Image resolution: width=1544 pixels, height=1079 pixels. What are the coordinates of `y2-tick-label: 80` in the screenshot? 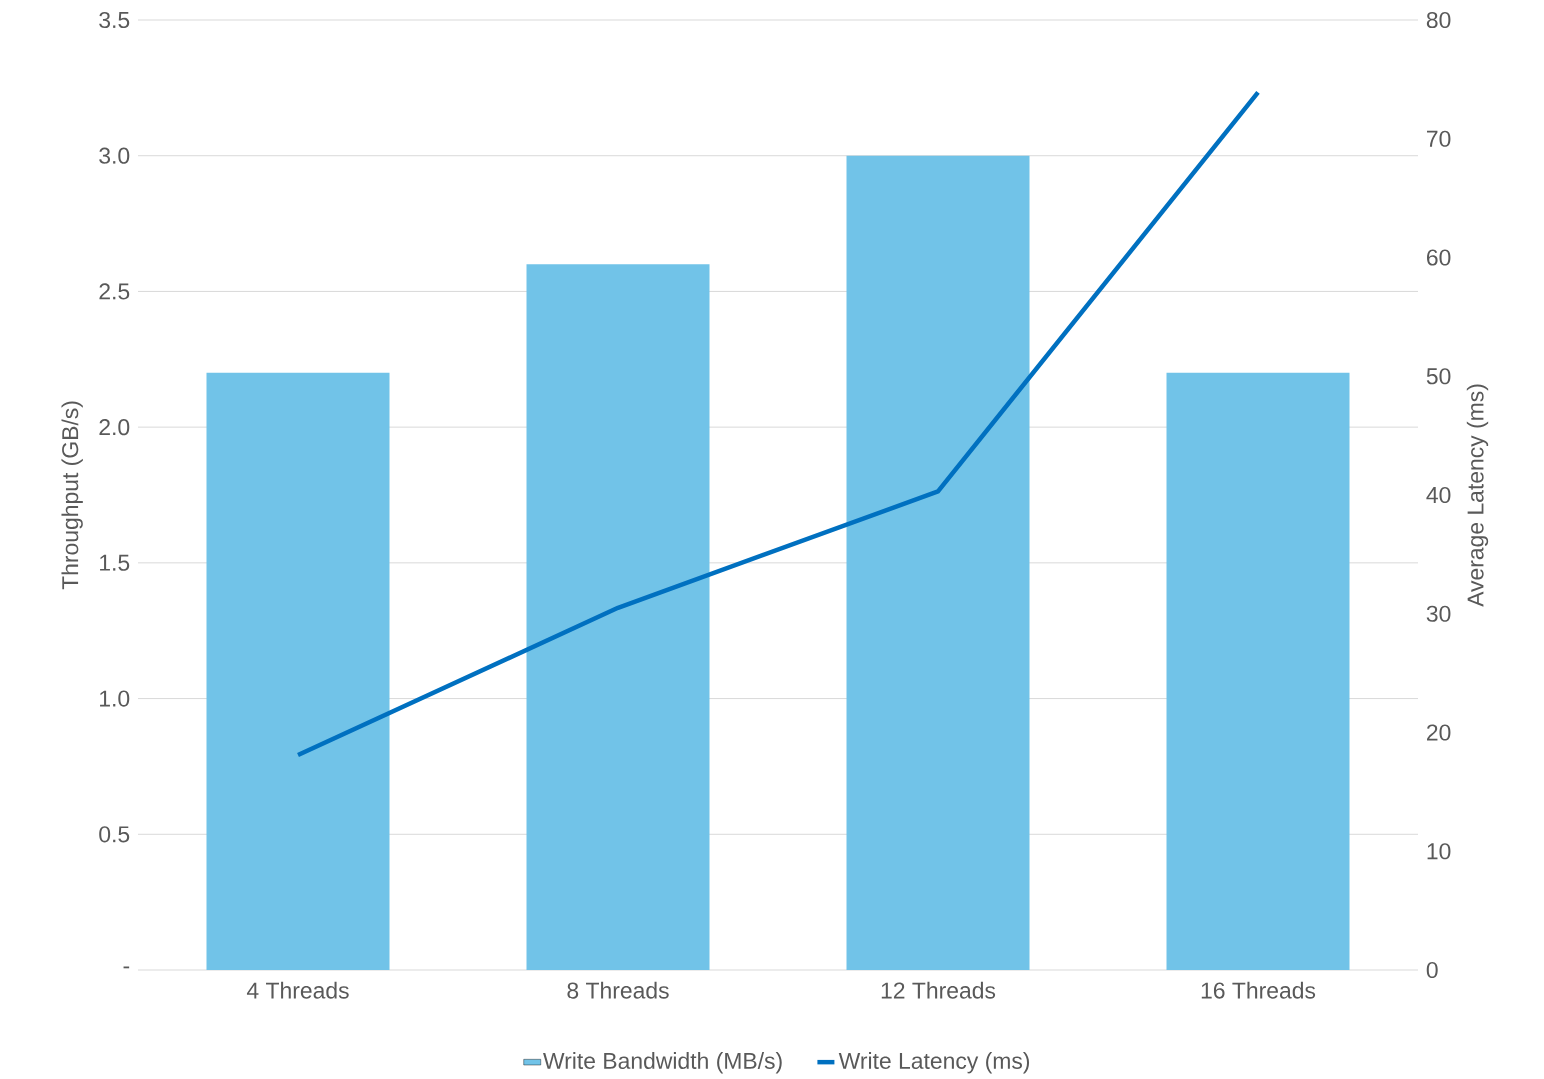 It's located at (1438, 20).